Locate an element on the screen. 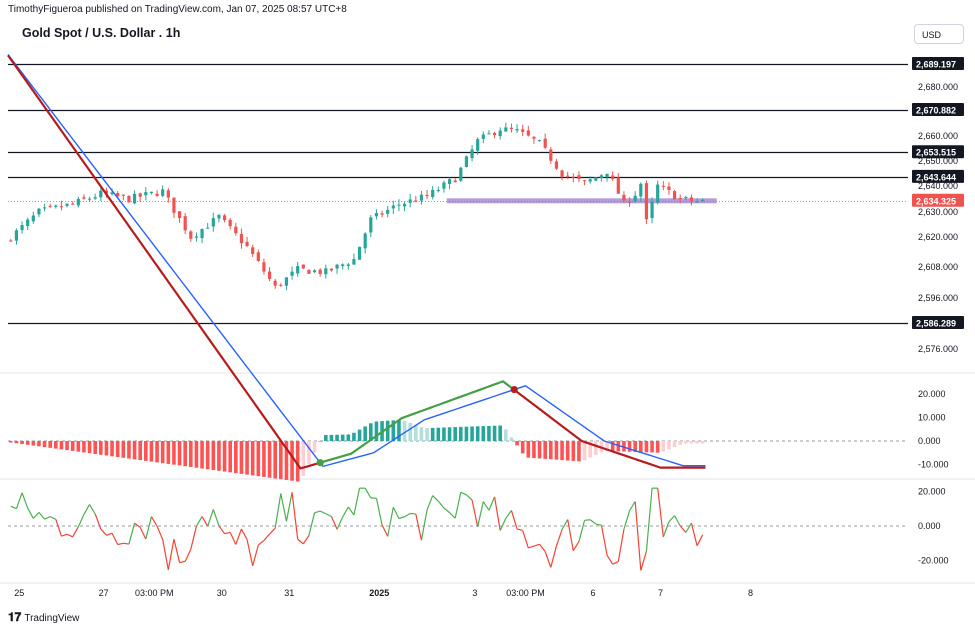 The image size is (975, 631). osc-axis-tick: 0.000 is located at coordinates (929, 526).